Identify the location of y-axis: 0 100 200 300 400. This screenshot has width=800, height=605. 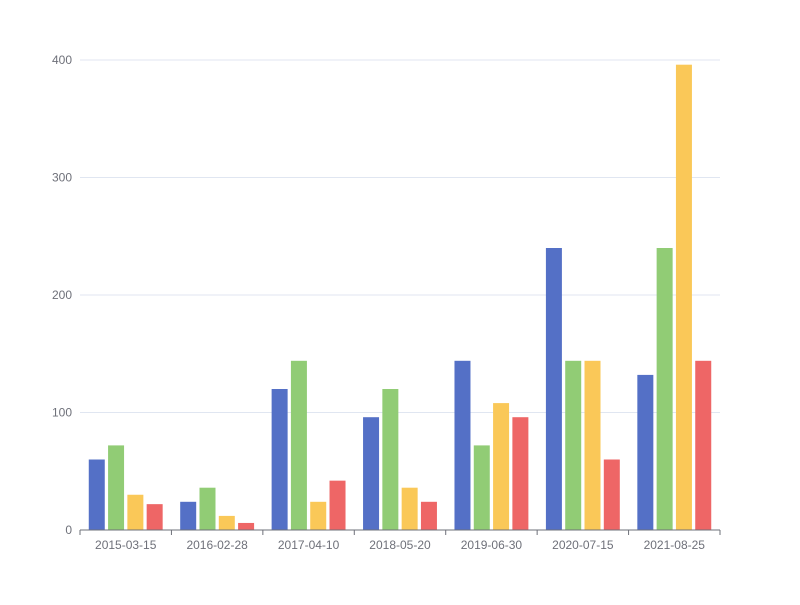
(62, 295).